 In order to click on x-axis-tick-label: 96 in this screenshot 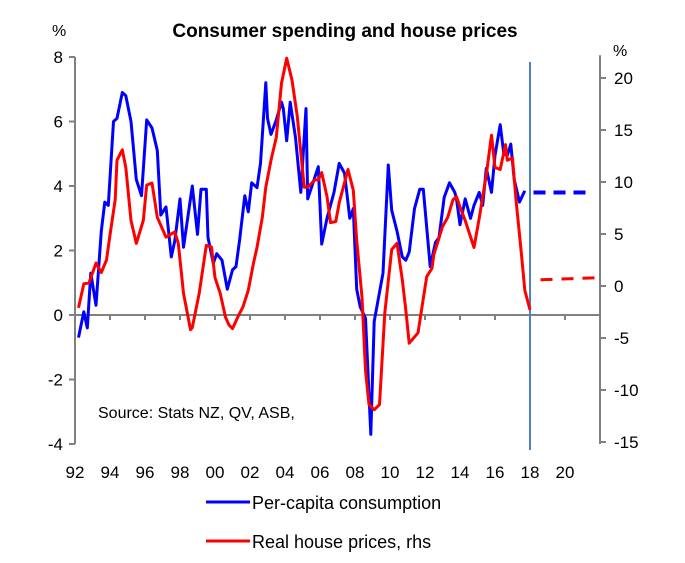, I will do `click(145, 472)`.